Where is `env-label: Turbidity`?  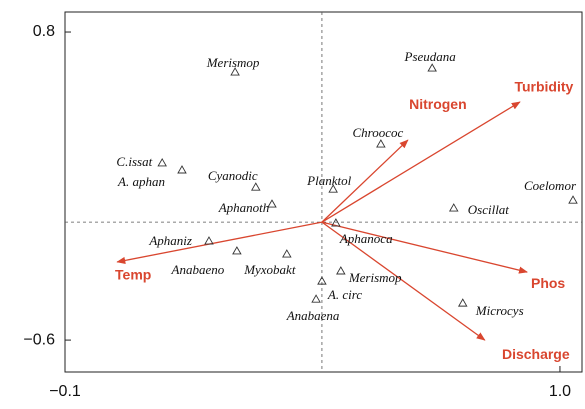
env-label: Turbidity is located at coordinates (543, 87).